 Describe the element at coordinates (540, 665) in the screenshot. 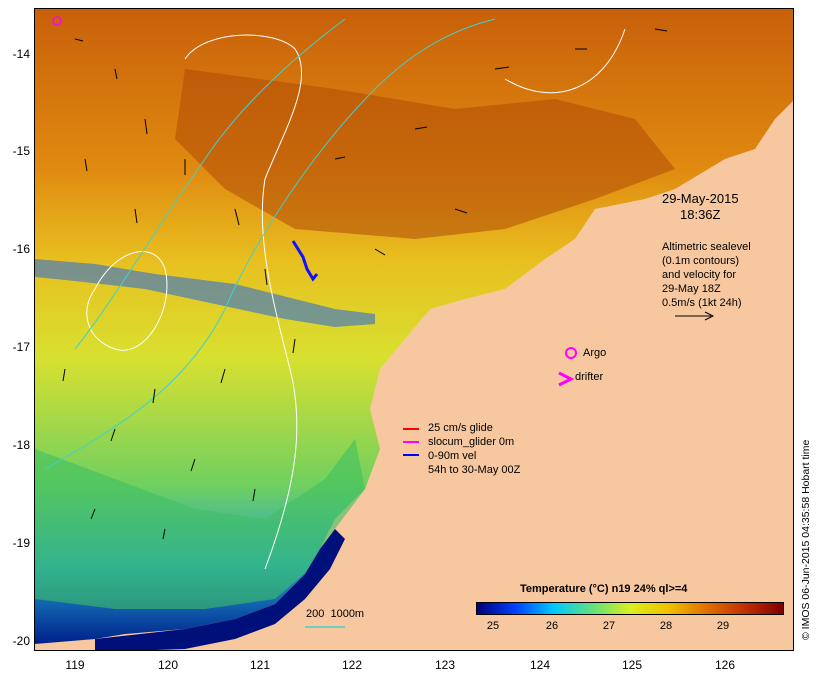

I see `lon-label: 124` at that location.